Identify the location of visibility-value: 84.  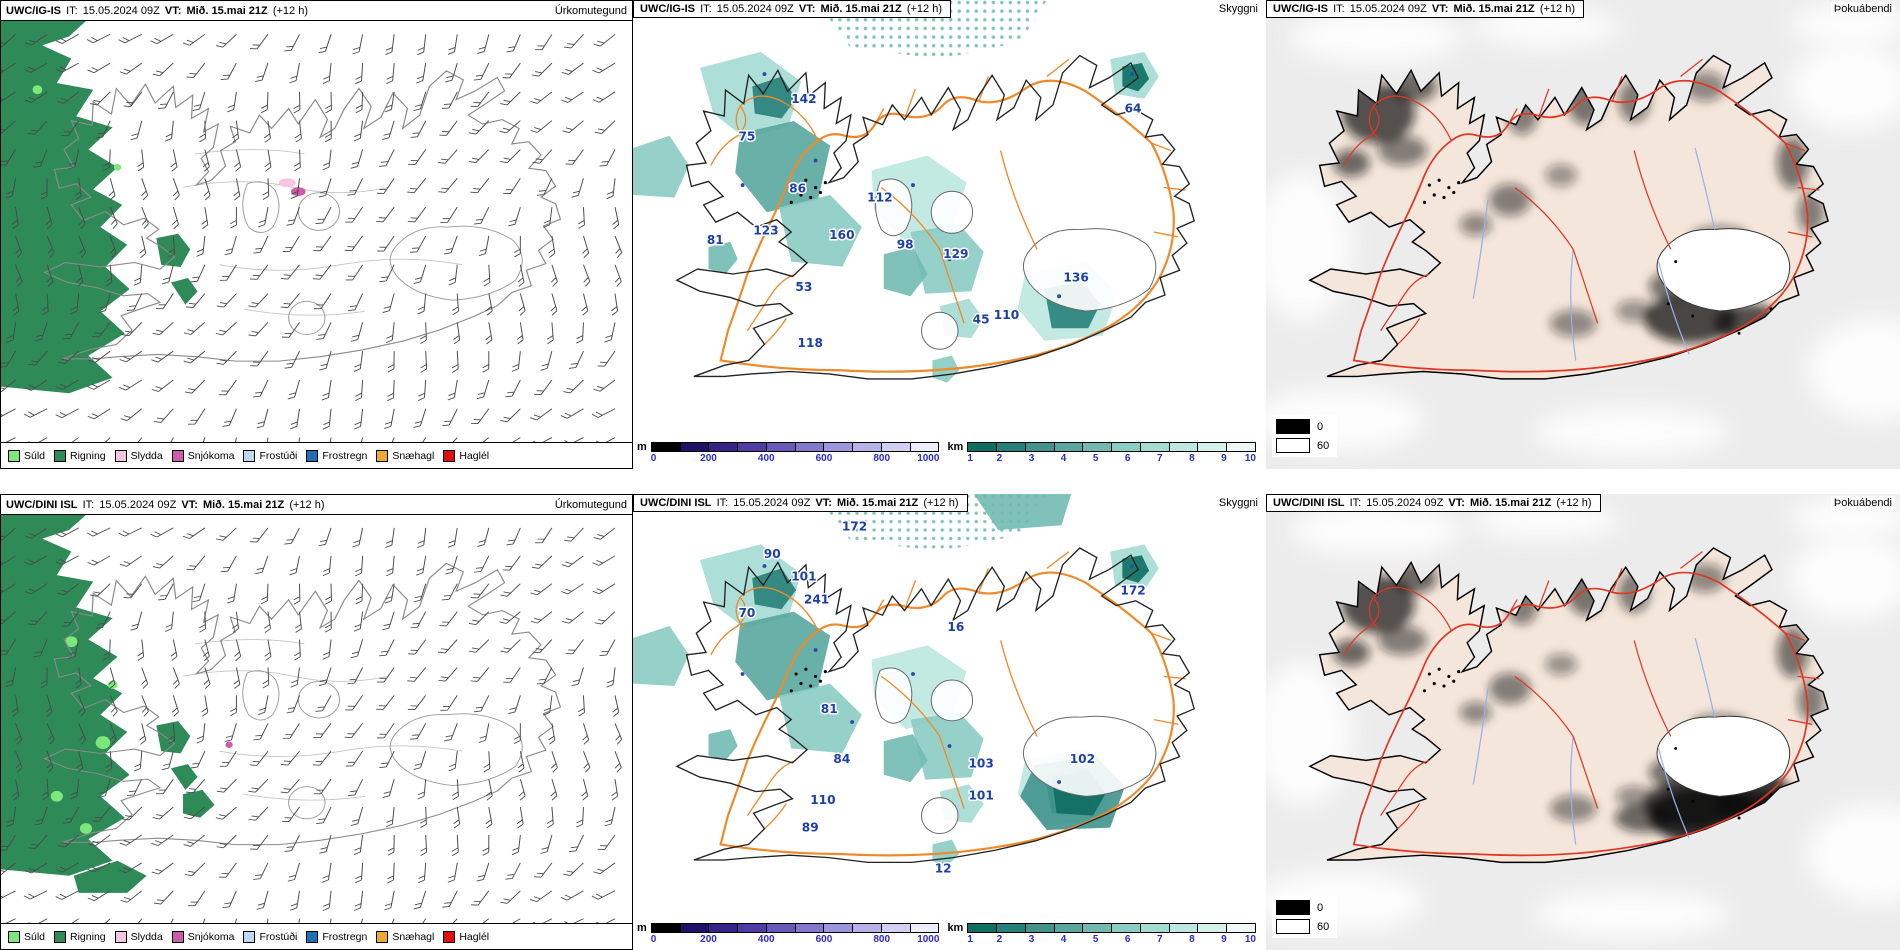
(841, 759).